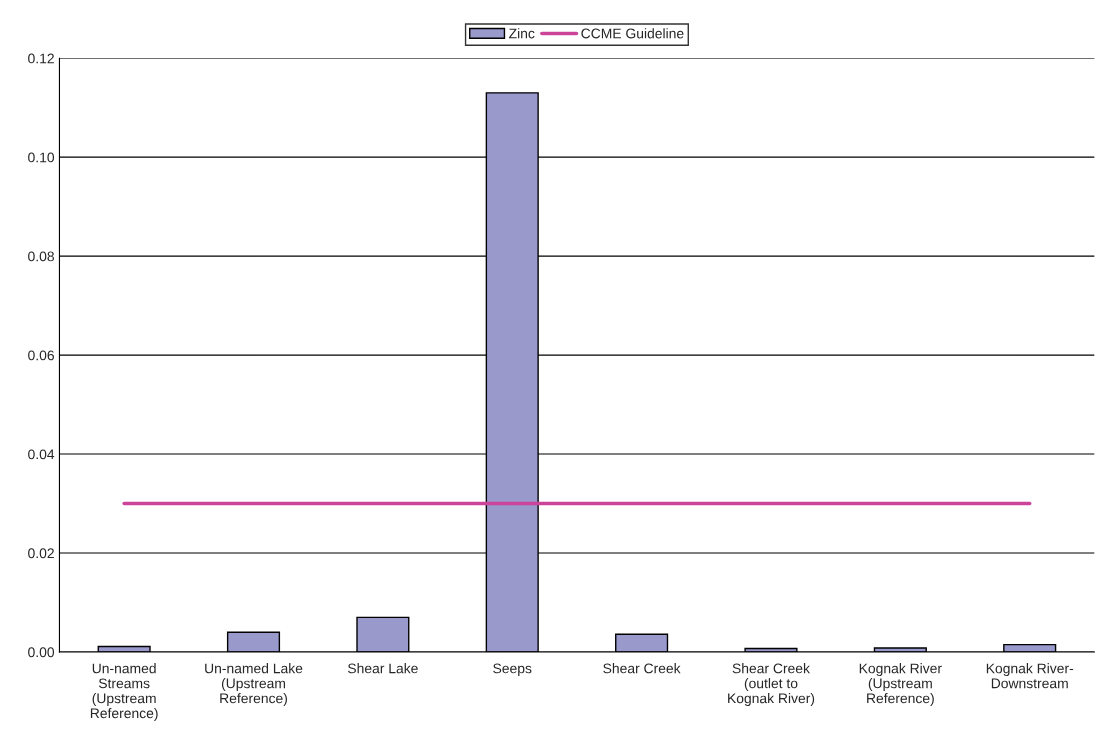 This screenshot has height=746, width=1101. Describe the element at coordinates (41, 454) in the screenshot. I see `y-tick-label: 0.04` at that location.